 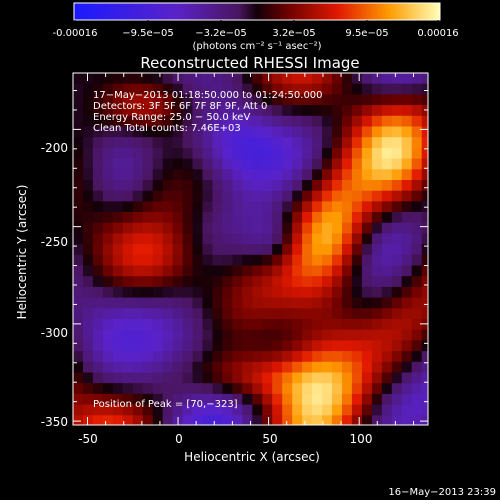 I want to click on y-tick-label: -300, so click(x=54, y=333).